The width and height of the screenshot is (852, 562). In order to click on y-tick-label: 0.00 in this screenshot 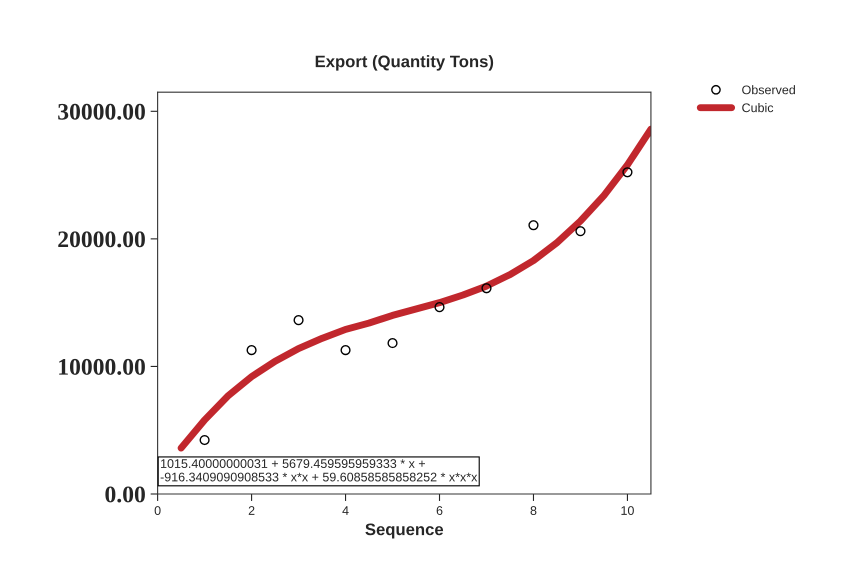, I will do `click(125, 494)`.